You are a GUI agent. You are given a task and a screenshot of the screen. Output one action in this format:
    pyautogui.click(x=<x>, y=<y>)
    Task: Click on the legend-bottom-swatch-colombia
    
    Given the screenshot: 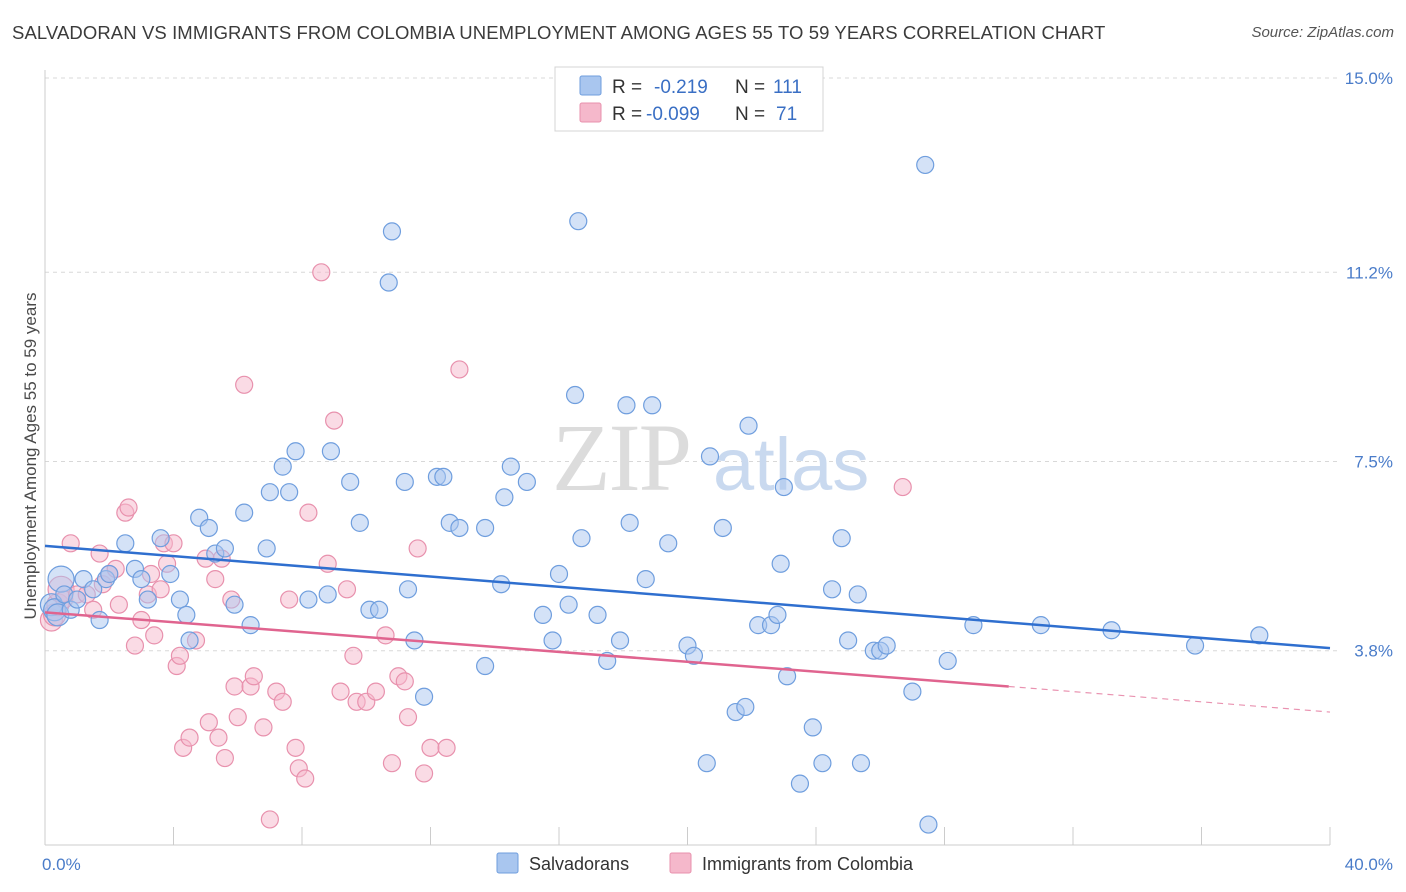 What is the action you would take?
    pyautogui.click(x=680, y=863)
    